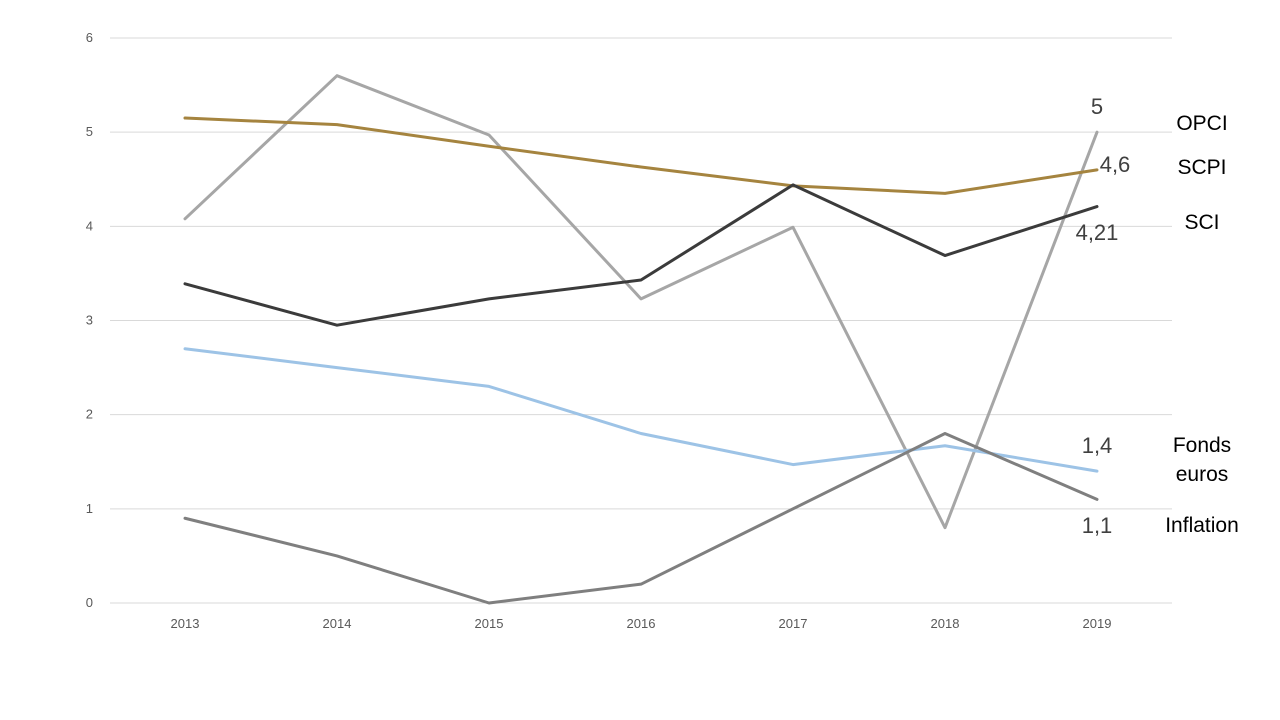 The image size is (1280, 720). What do you see at coordinates (641, 255) in the screenshot?
I see `series-line-sci` at bounding box center [641, 255].